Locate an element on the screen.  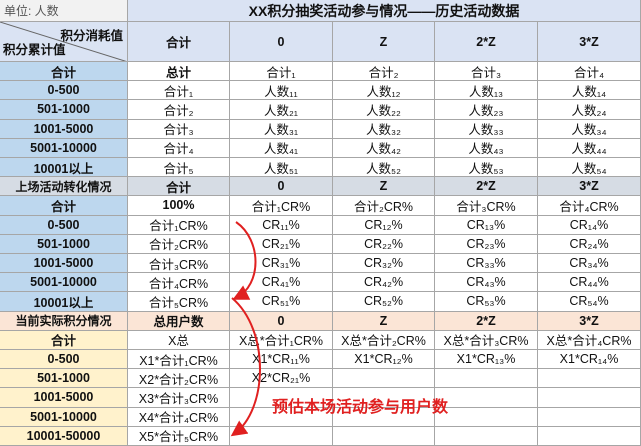
data-cell: 人数₂₃ is located at coordinates (486, 110).